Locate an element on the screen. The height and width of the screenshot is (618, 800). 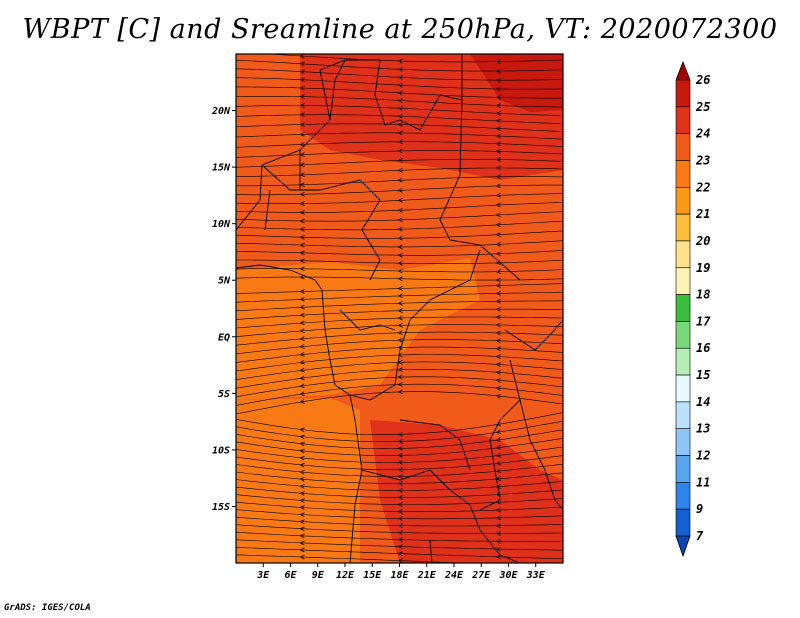
colorbar-label: 26 is located at coordinates (702, 80).